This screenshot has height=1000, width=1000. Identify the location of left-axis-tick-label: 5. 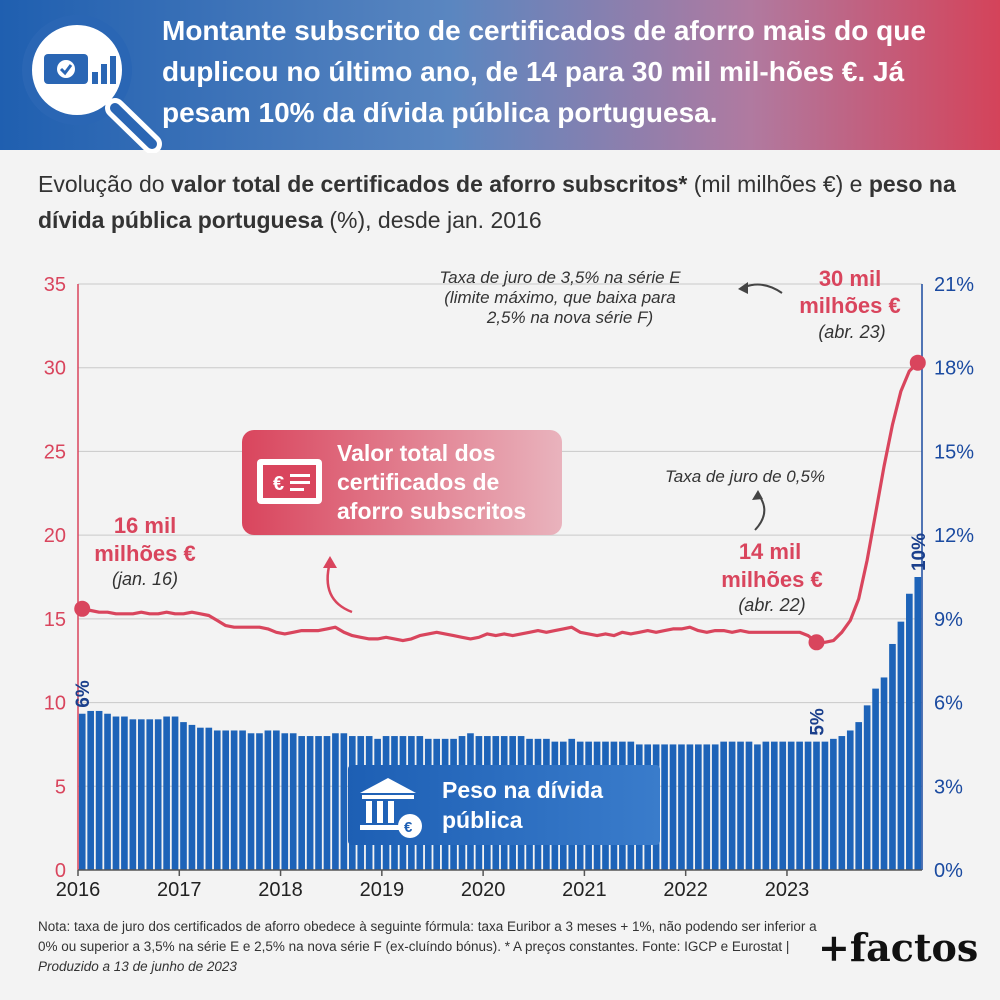
(60, 787).